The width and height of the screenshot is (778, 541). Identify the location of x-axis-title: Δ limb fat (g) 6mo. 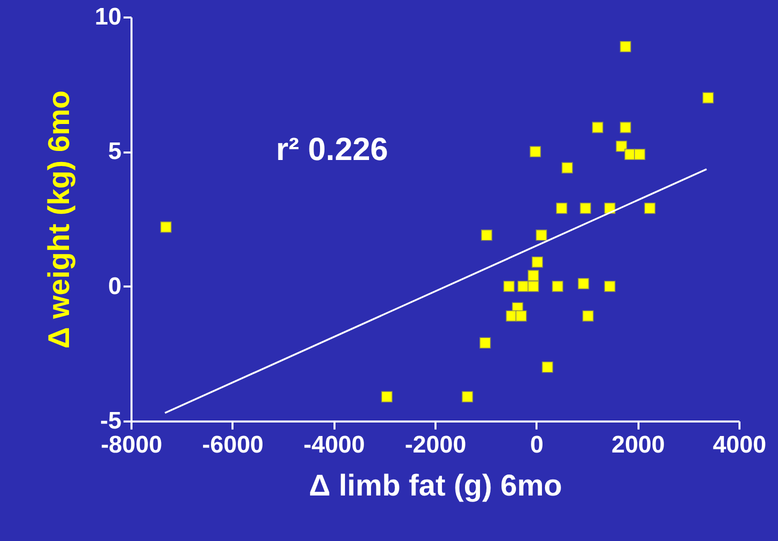
(435, 486).